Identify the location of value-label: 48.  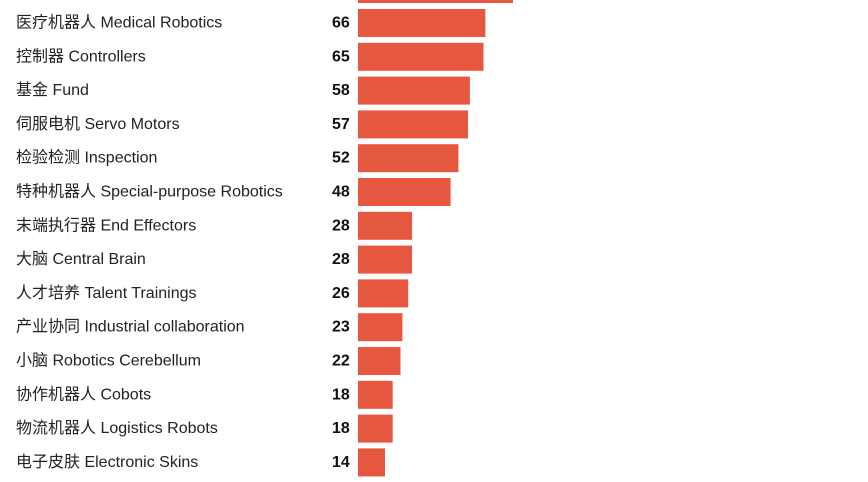
(341, 192).